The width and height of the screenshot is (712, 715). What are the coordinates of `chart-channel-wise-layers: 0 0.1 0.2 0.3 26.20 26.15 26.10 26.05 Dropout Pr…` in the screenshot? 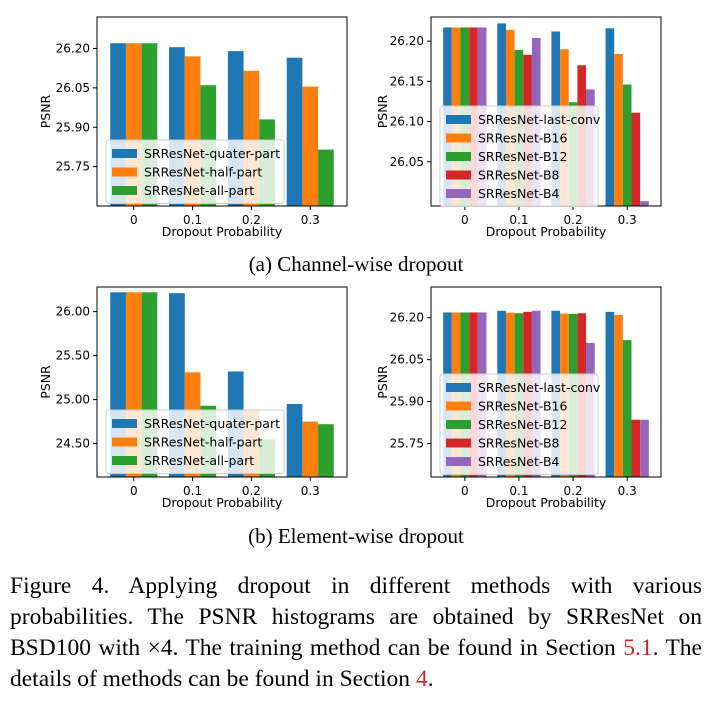 It's located at (518, 127).